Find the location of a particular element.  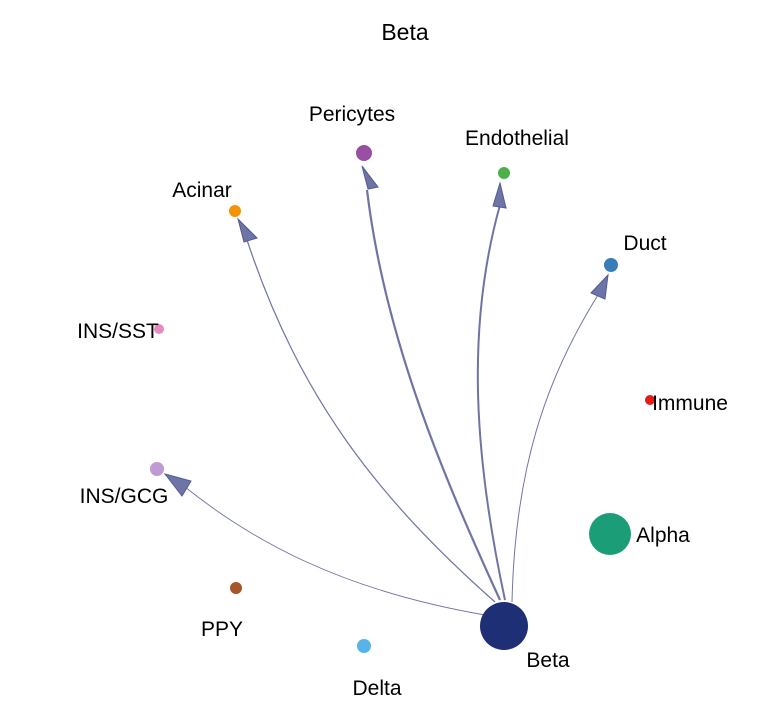

node-dot-alpha is located at coordinates (610, 534).